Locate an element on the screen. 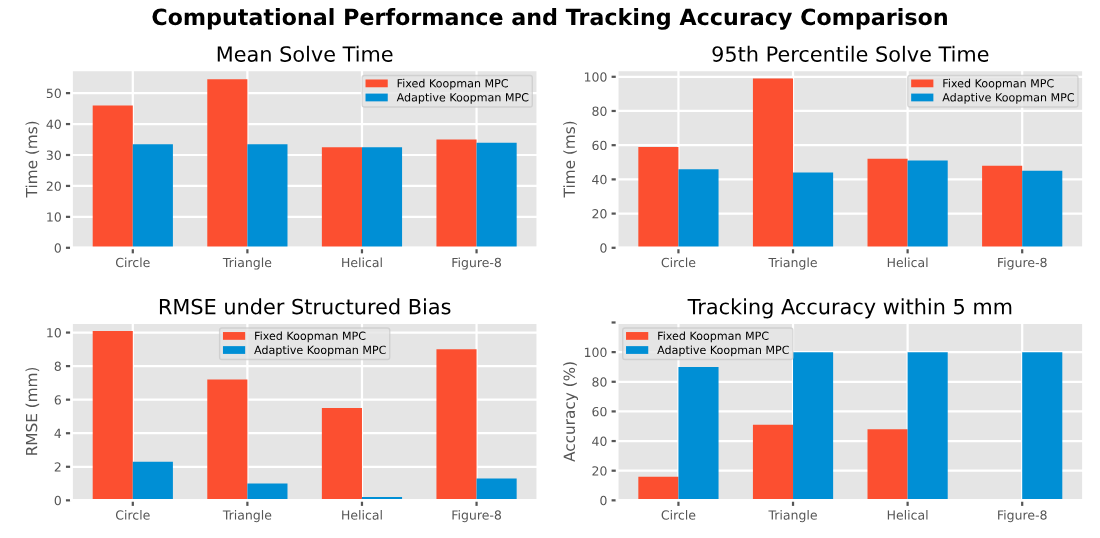  chart-title: Mean Solve Time is located at coordinates (305, 53).